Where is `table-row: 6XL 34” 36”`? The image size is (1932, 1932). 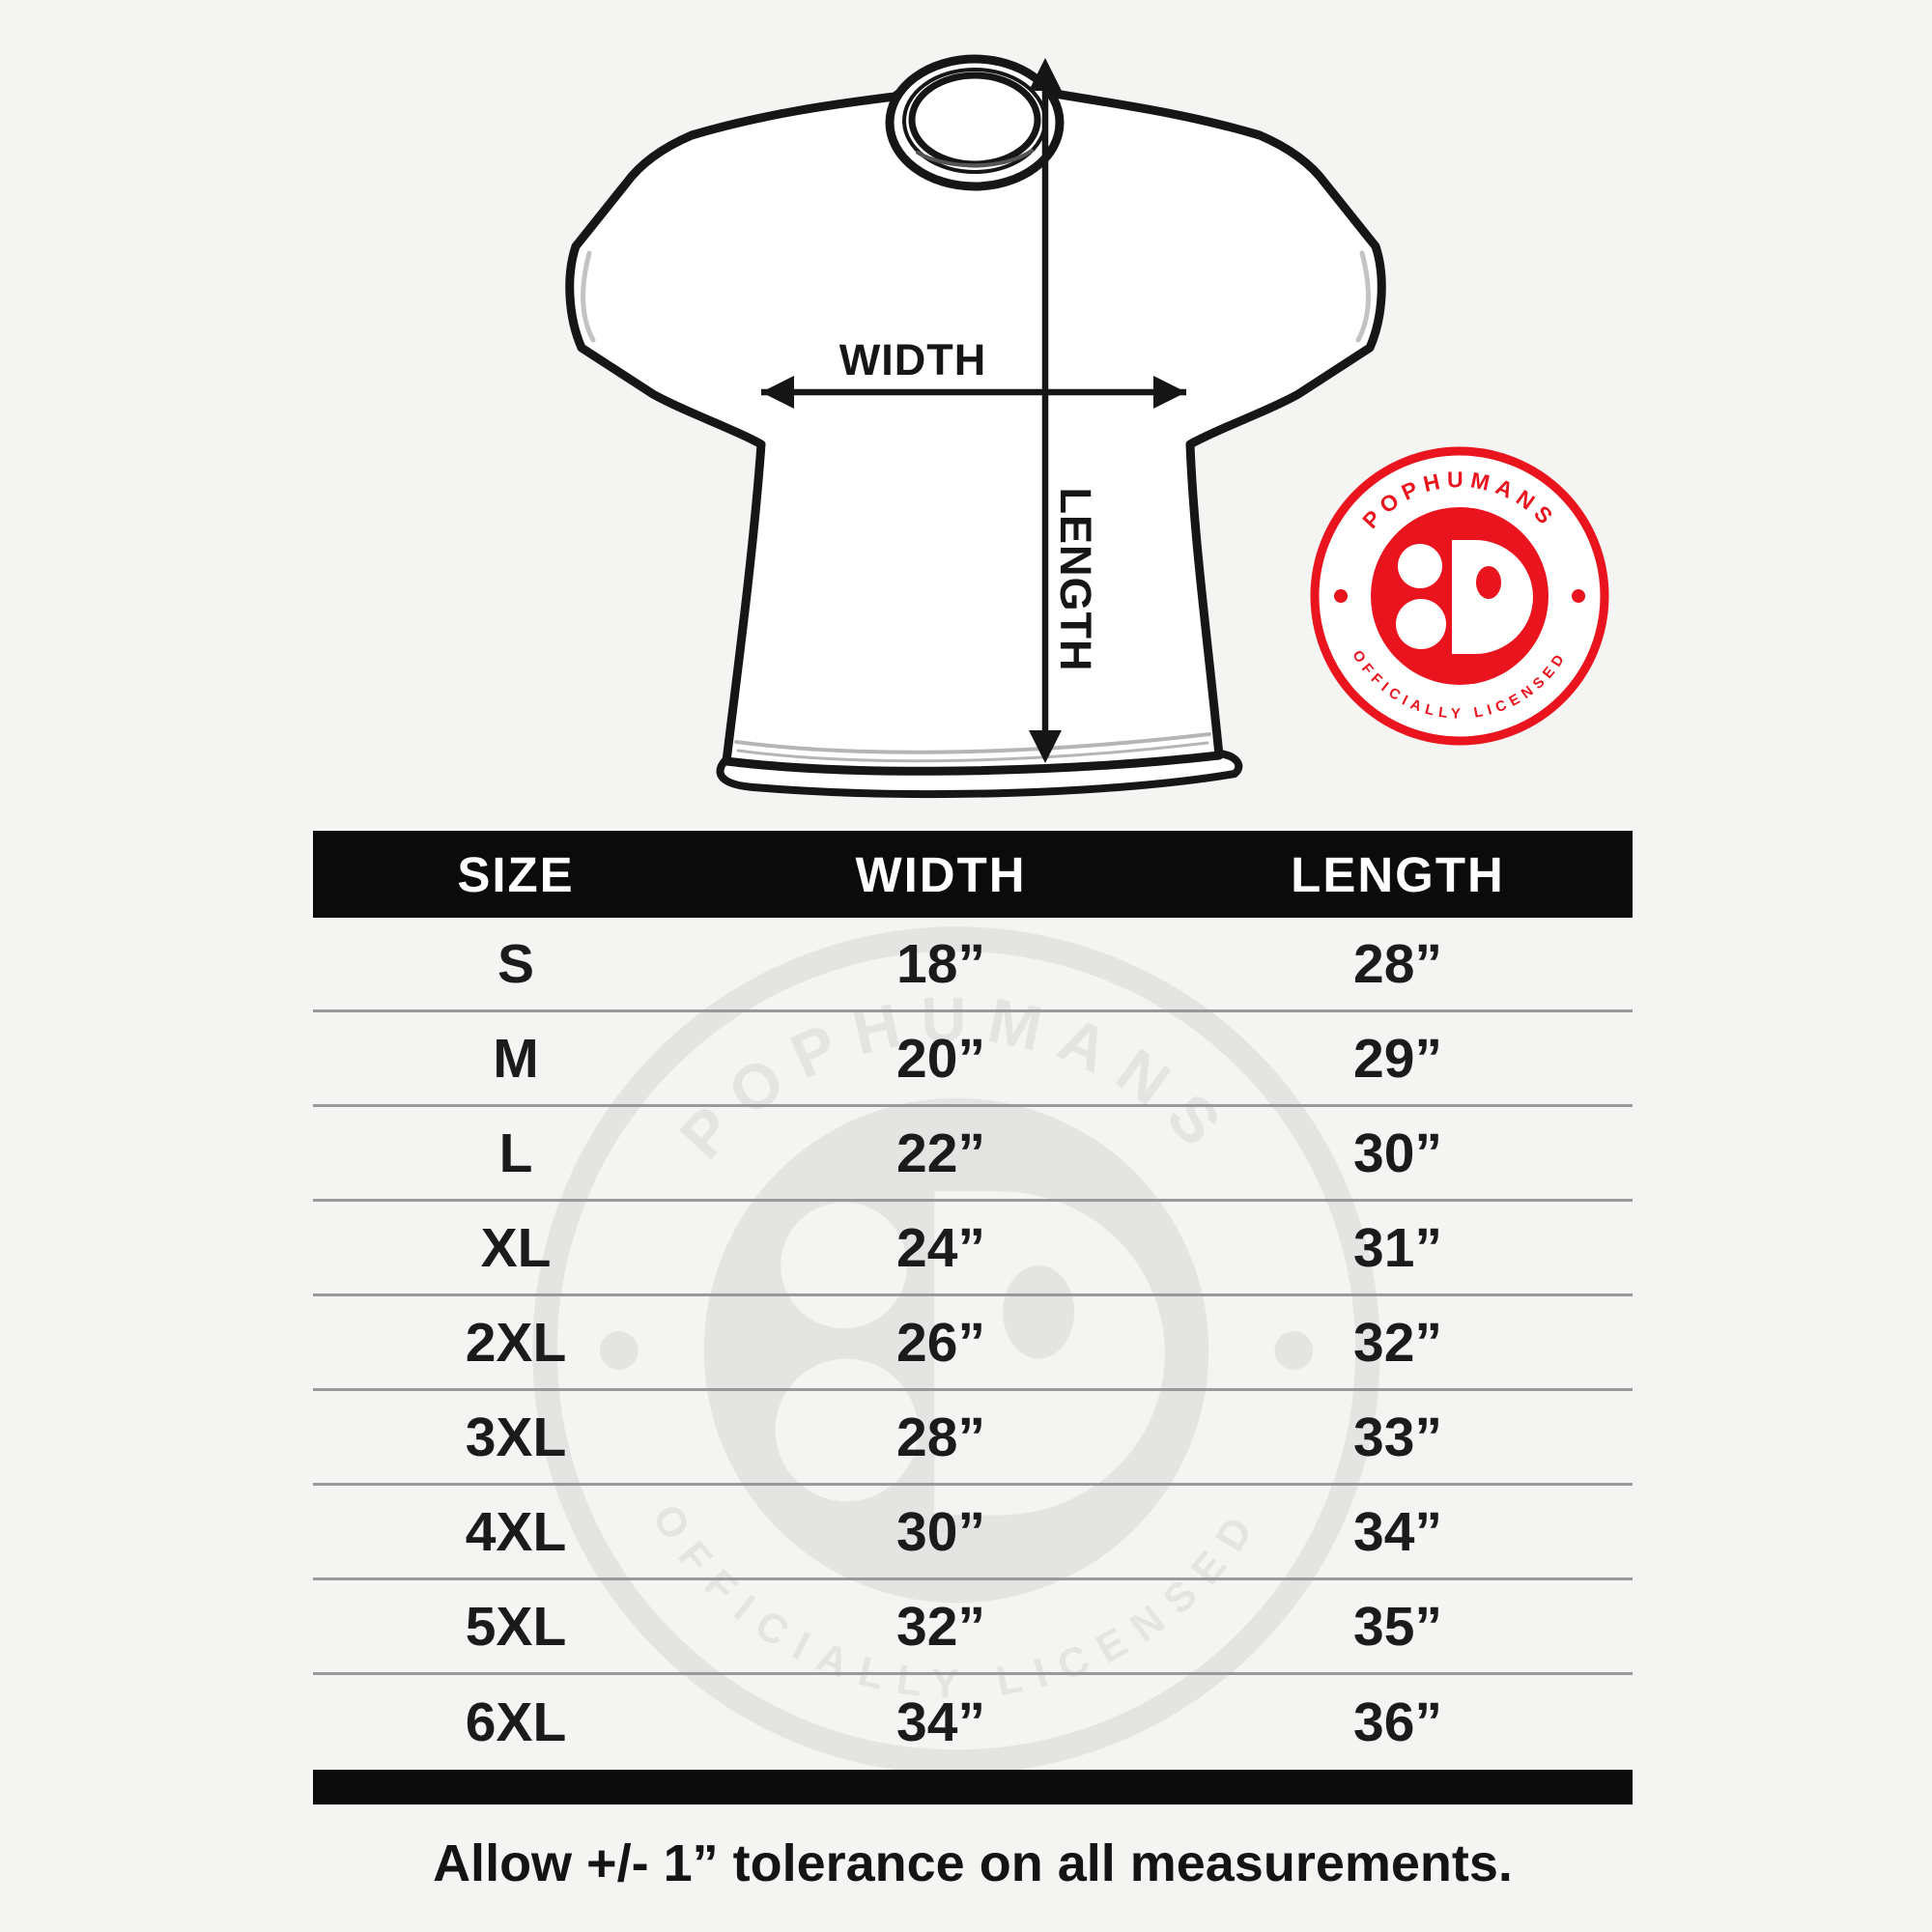 table-row: 6XL 34” 36” is located at coordinates (973, 1722).